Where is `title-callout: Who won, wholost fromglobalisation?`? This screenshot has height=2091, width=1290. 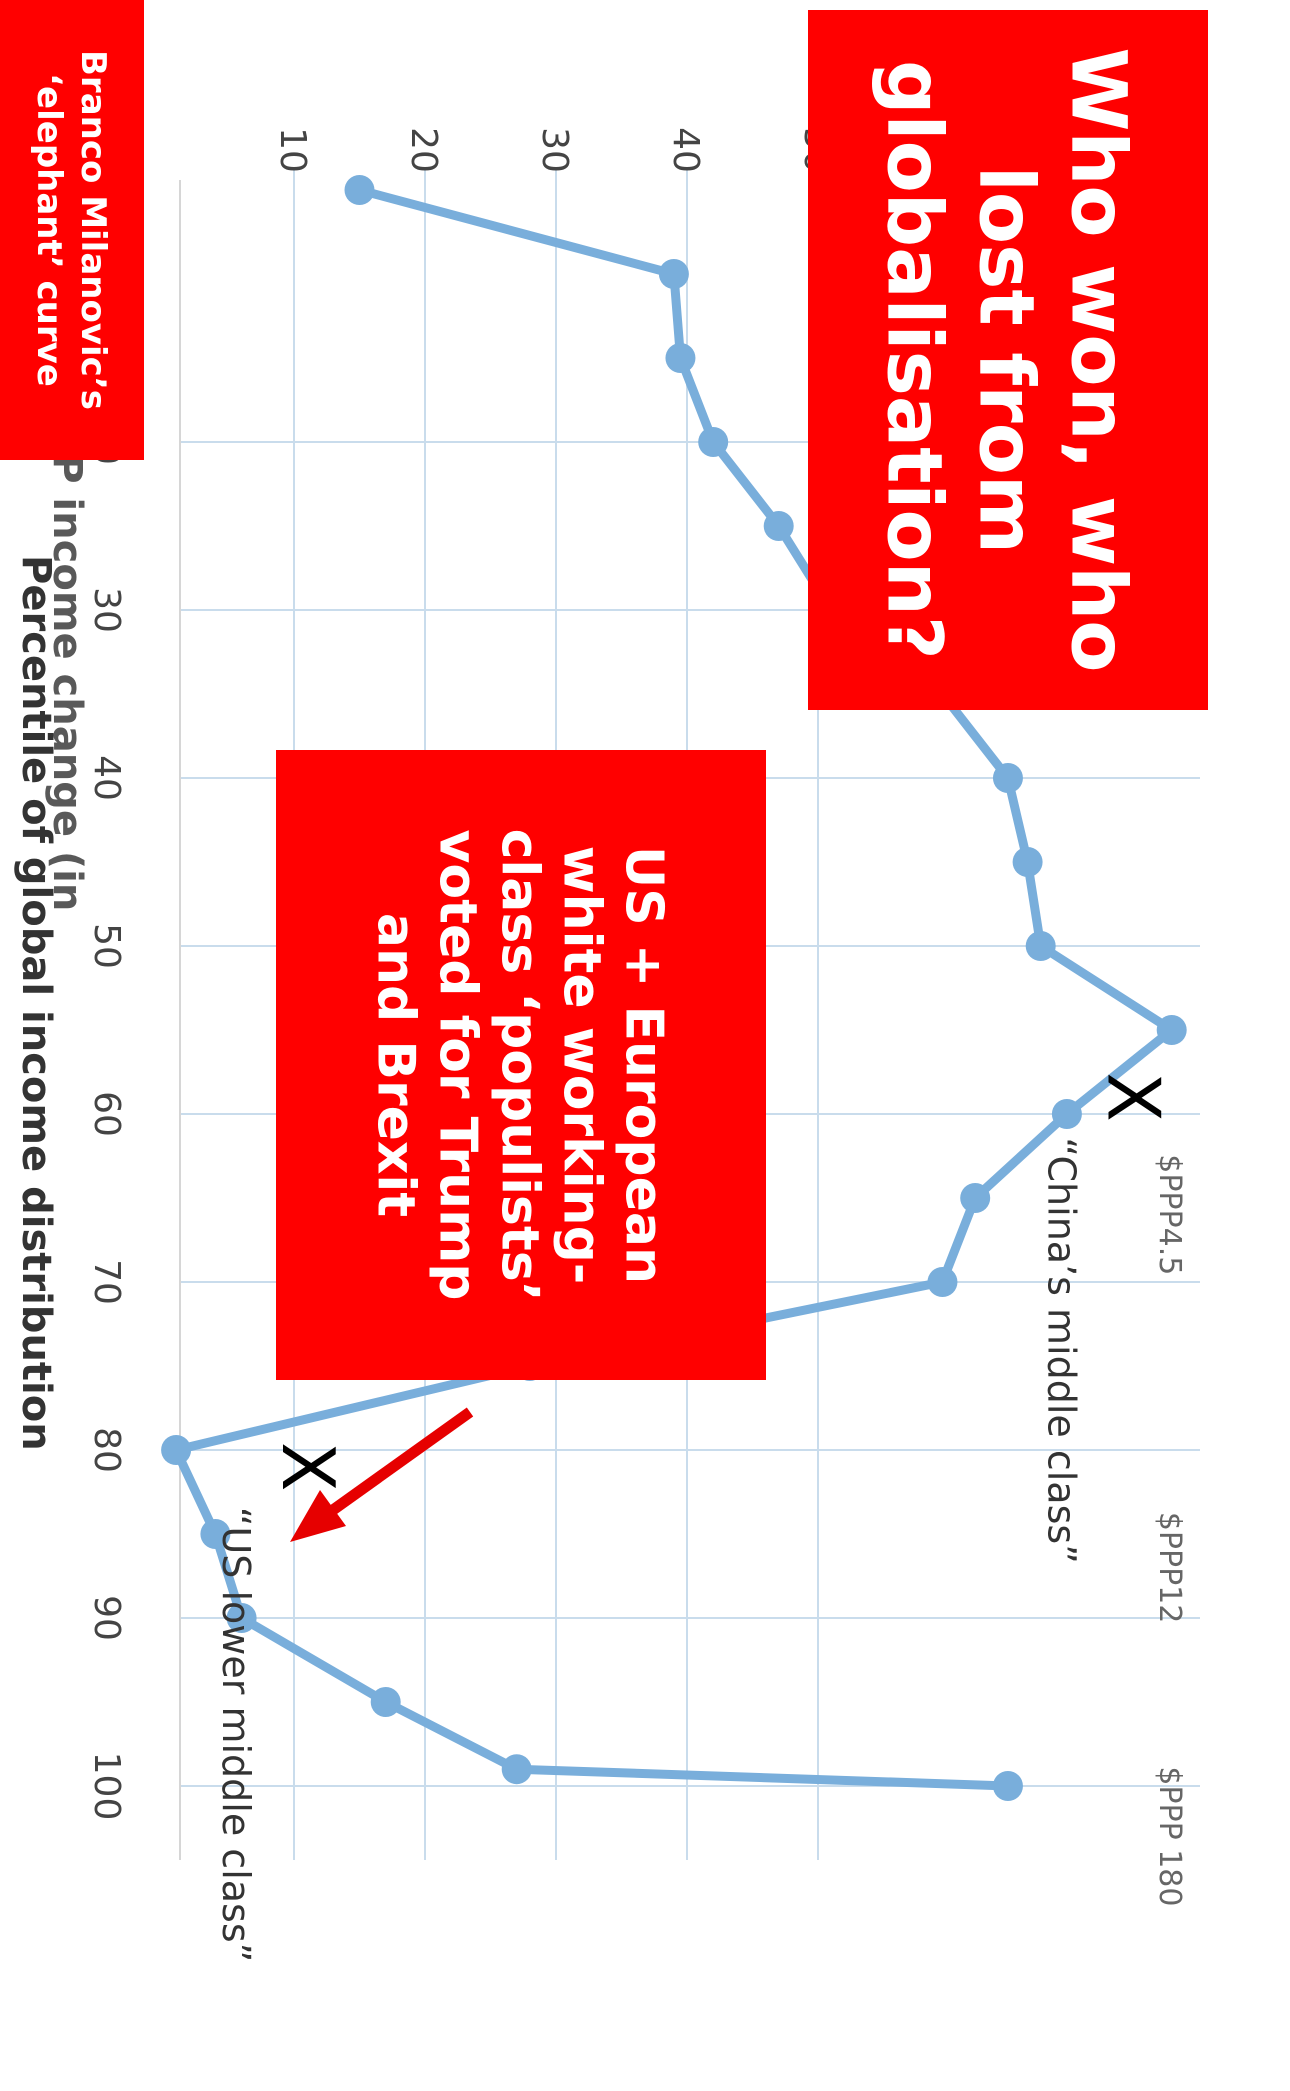 title-callout: Who won, wholost fromglobalisation? is located at coordinates (1008, 360).